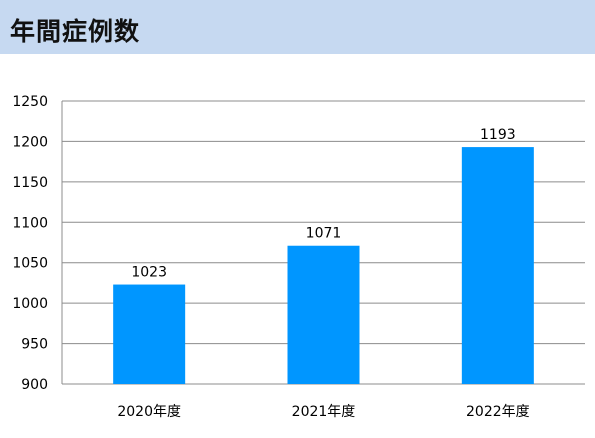  What do you see at coordinates (30, 183) in the screenshot?
I see `y-tick-label: 1150` at bounding box center [30, 183].